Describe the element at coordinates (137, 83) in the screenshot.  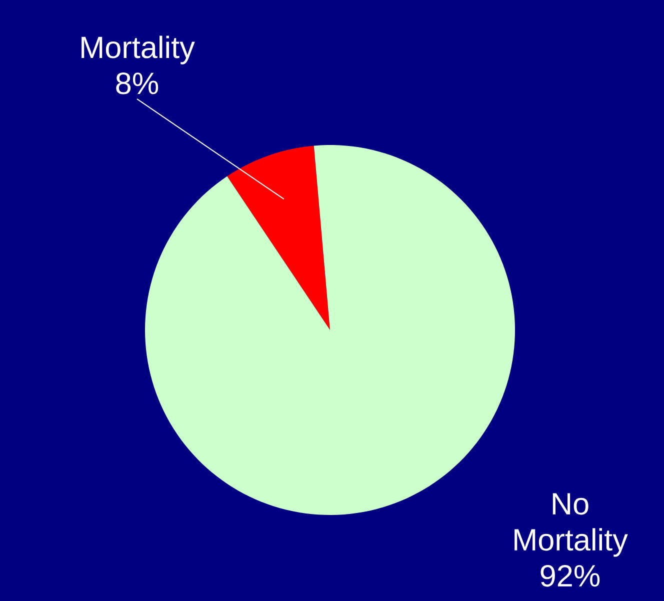
I see `data-label: 8%` at that location.